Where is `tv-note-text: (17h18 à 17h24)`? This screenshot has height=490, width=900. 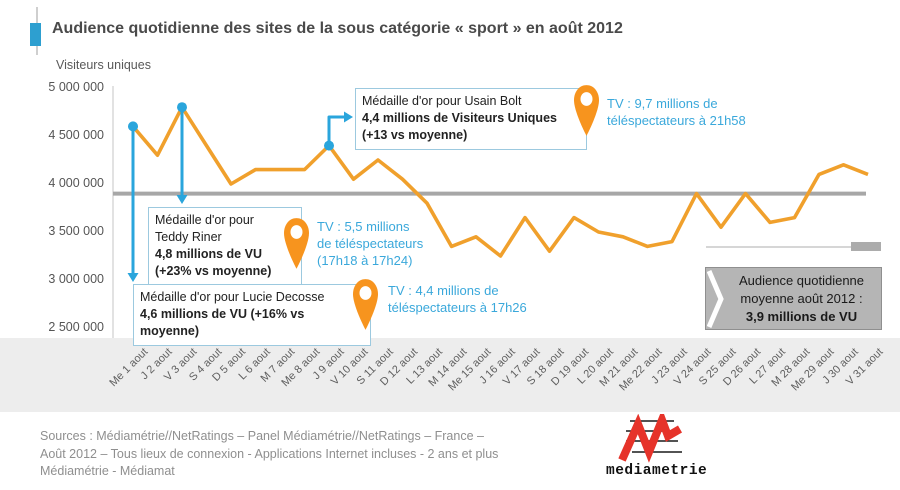 tv-note-text: (17h18 à 17h24) is located at coordinates (365, 260).